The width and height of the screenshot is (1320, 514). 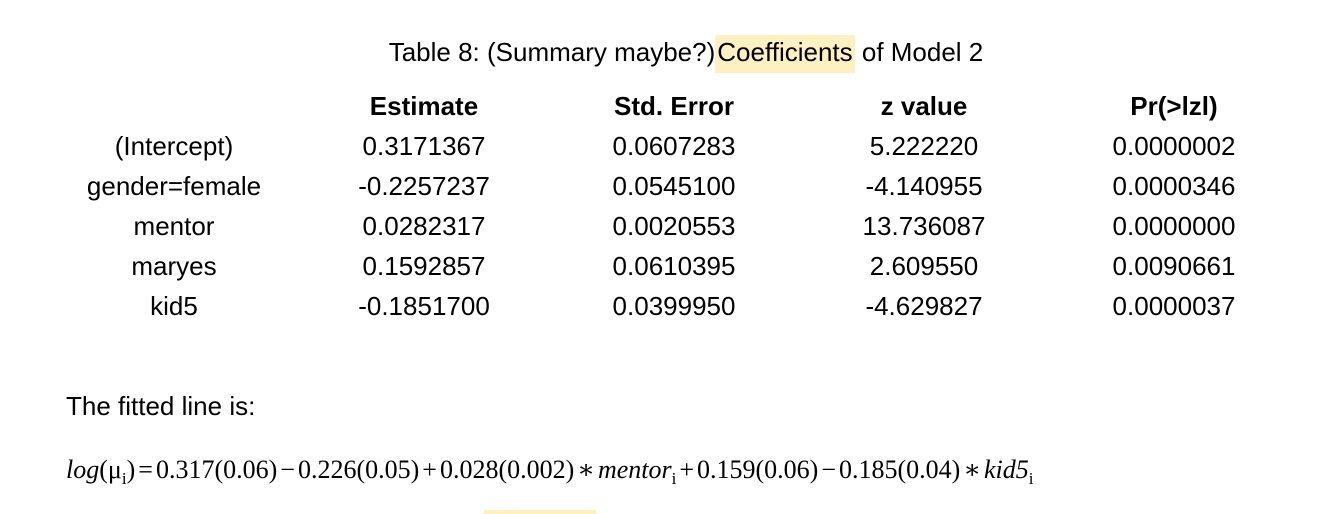 I want to click on row-term: gender=female, so click(x=174, y=186).